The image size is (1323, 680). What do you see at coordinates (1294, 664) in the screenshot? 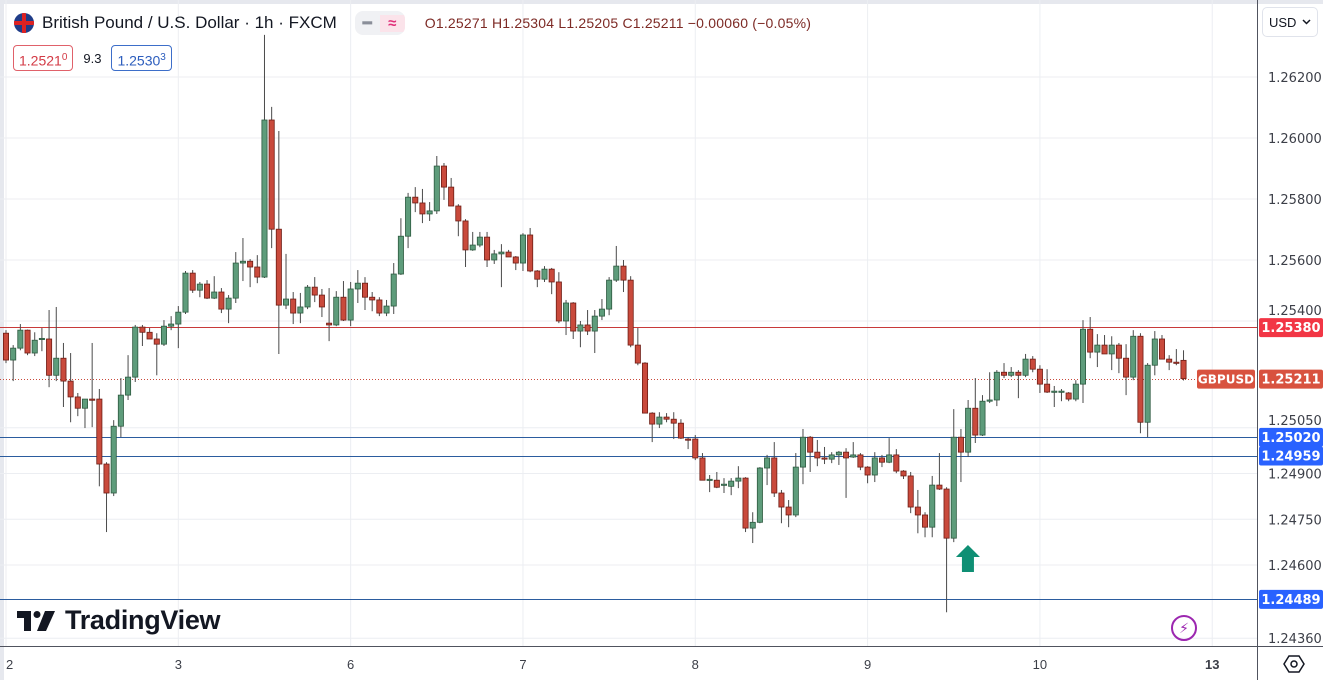
I see `settings-hexagon-icon` at bounding box center [1294, 664].